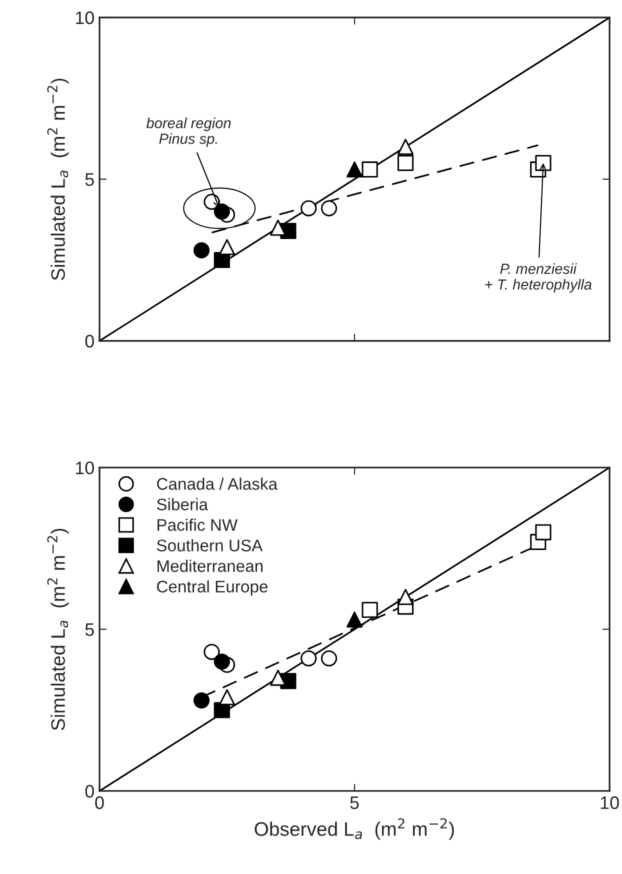 The height and width of the screenshot is (874, 622). What do you see at coordinates (609, 803) in the screenshot?
I see `x-tick-label: 10` at bounding box center [609, 803].